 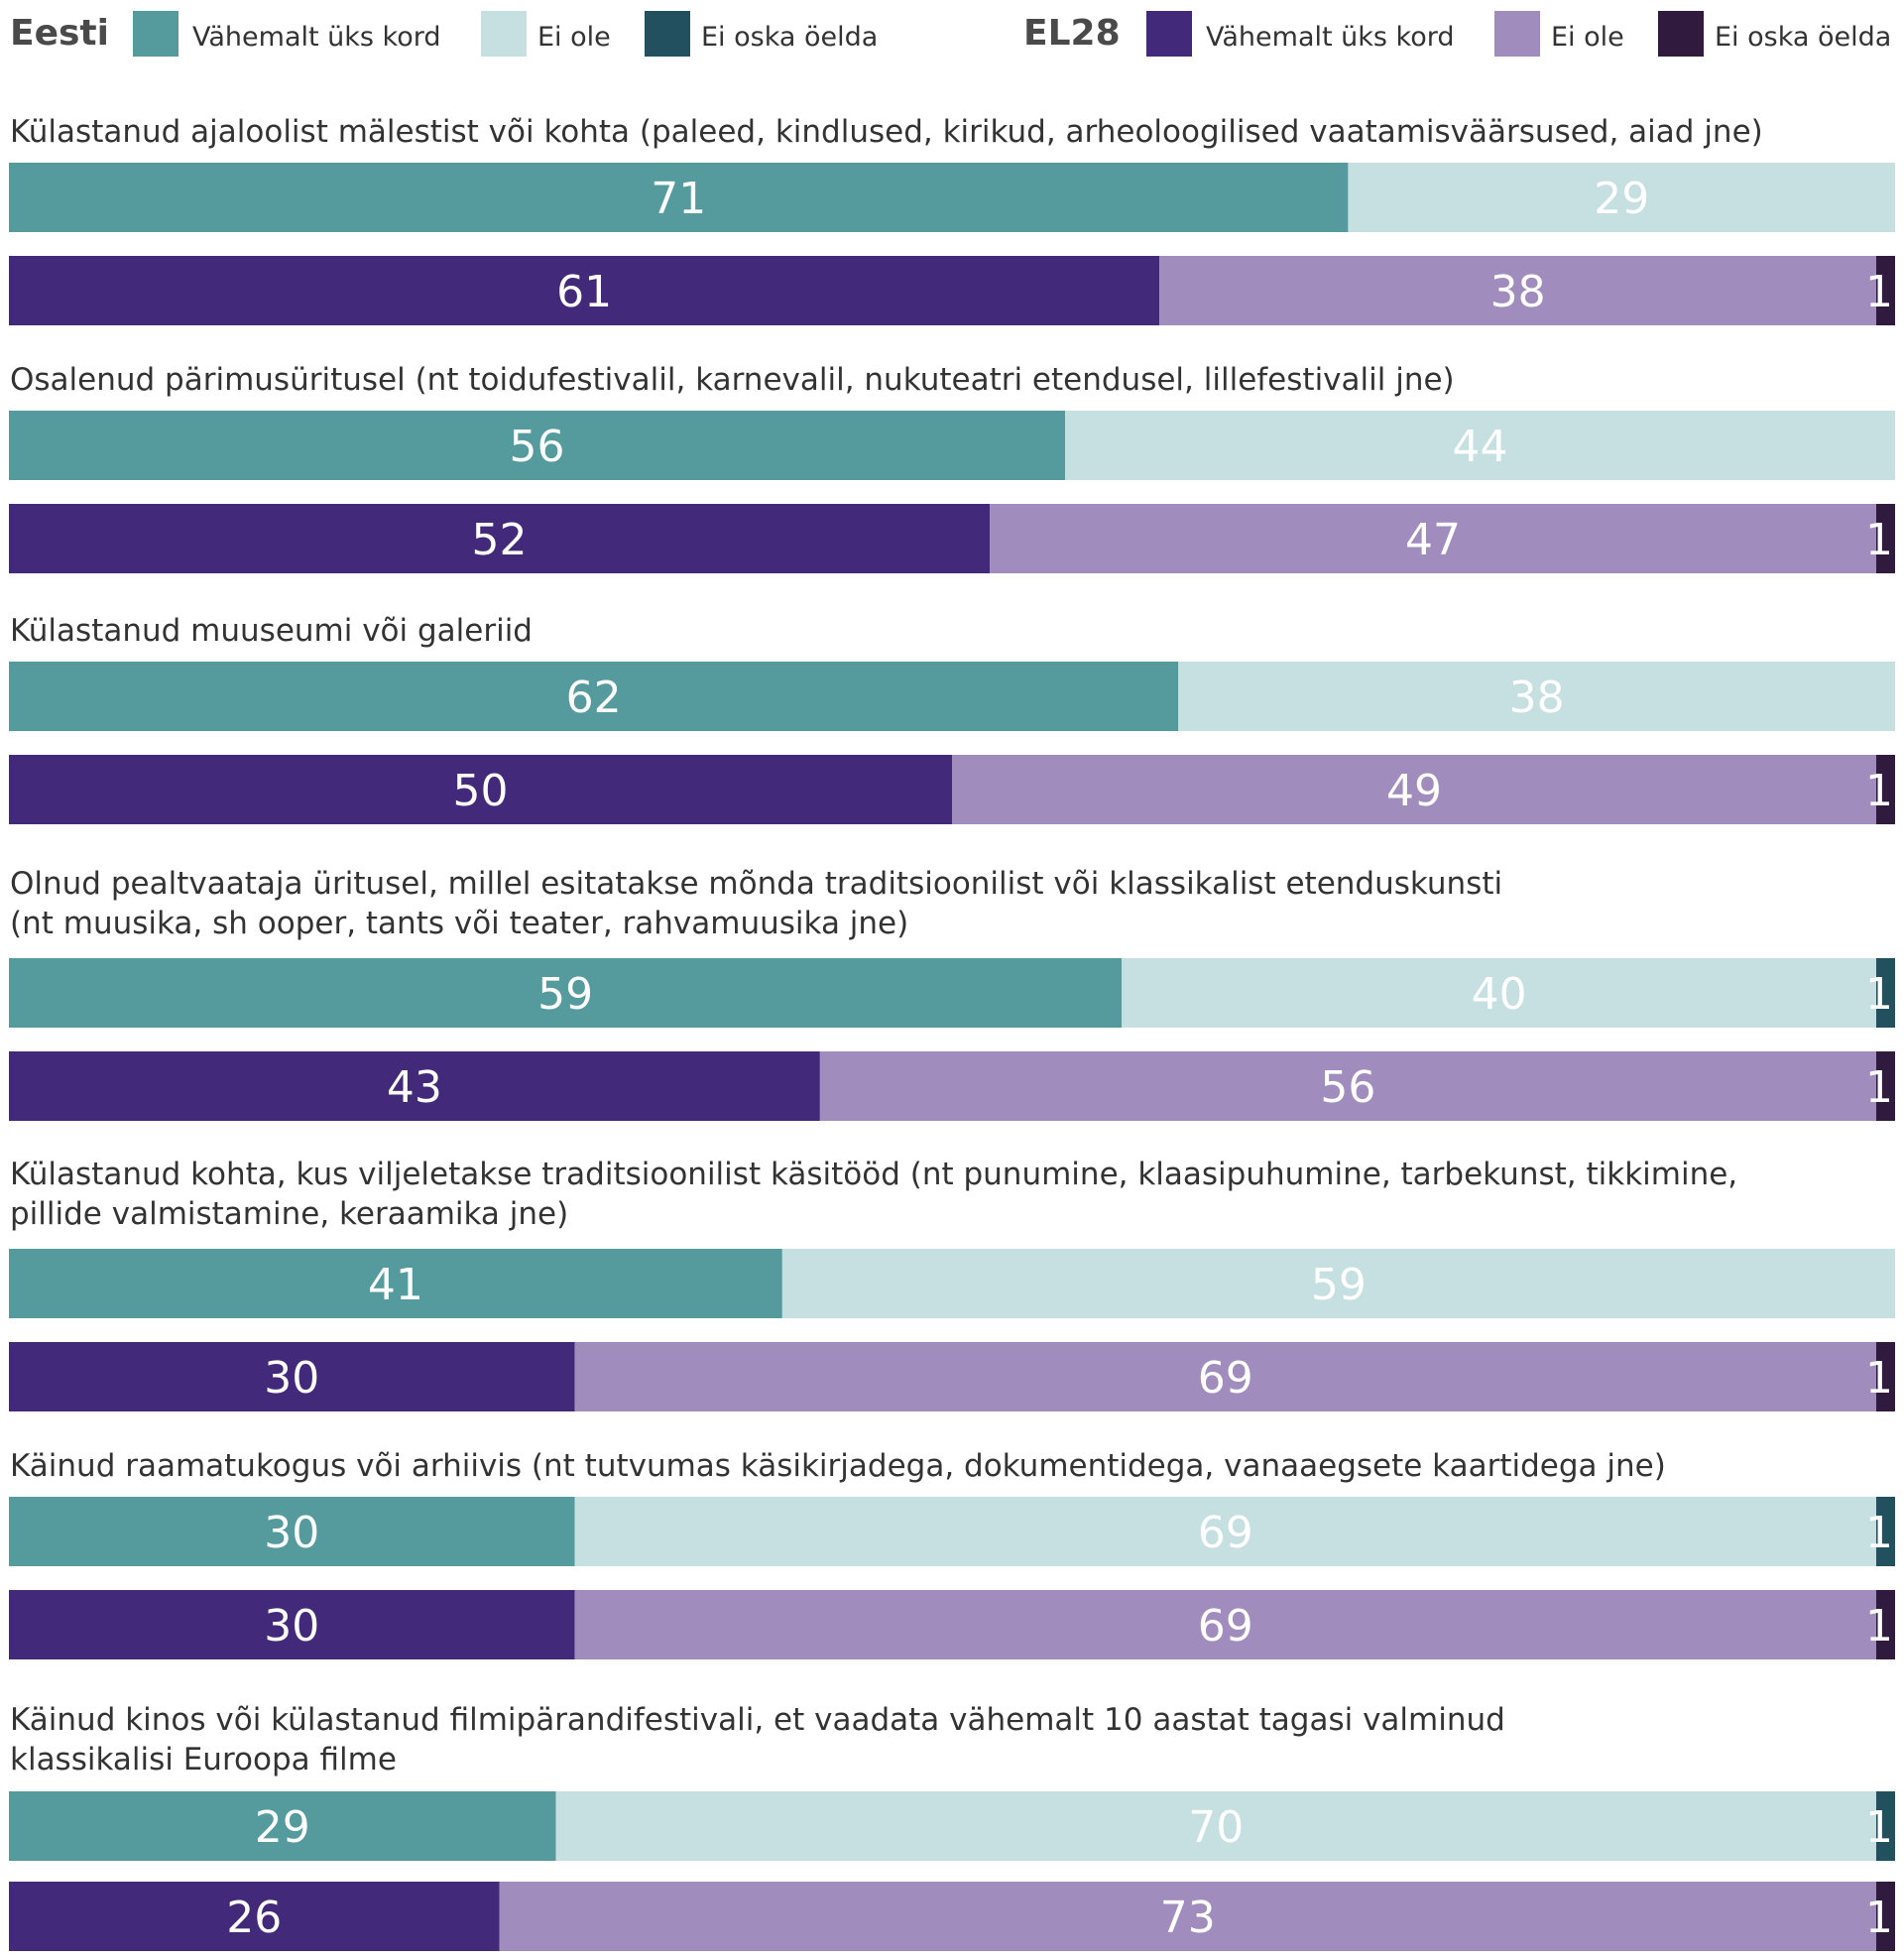 I want to click on bar-eesti-5-value-2: 59, so click(x=1339, y=1285).